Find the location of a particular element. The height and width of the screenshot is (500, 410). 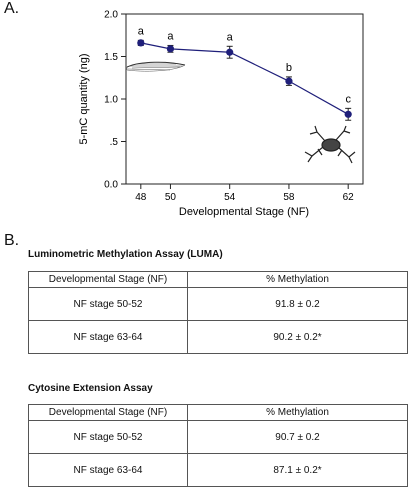

series-polyline is located at coordinates (244, 78).